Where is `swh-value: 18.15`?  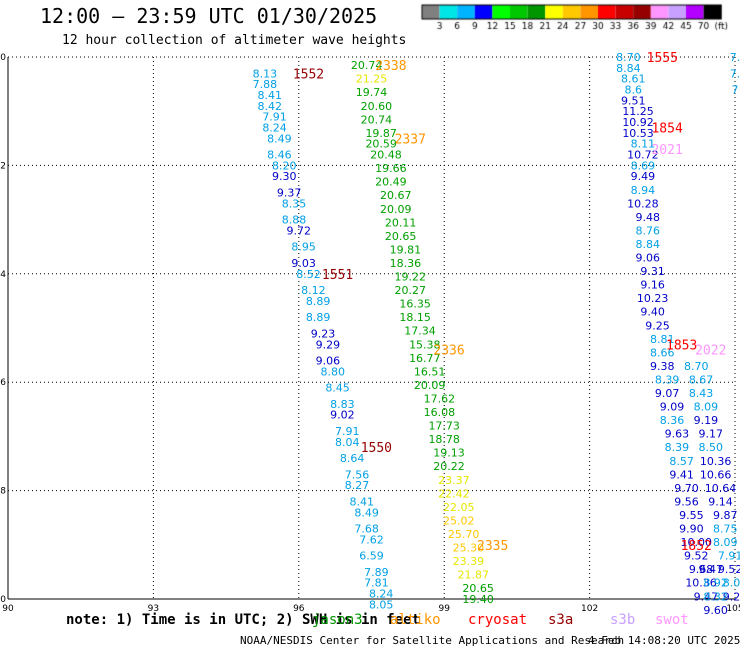
swh-value: 18.15 is located at coordinates (415, 317).